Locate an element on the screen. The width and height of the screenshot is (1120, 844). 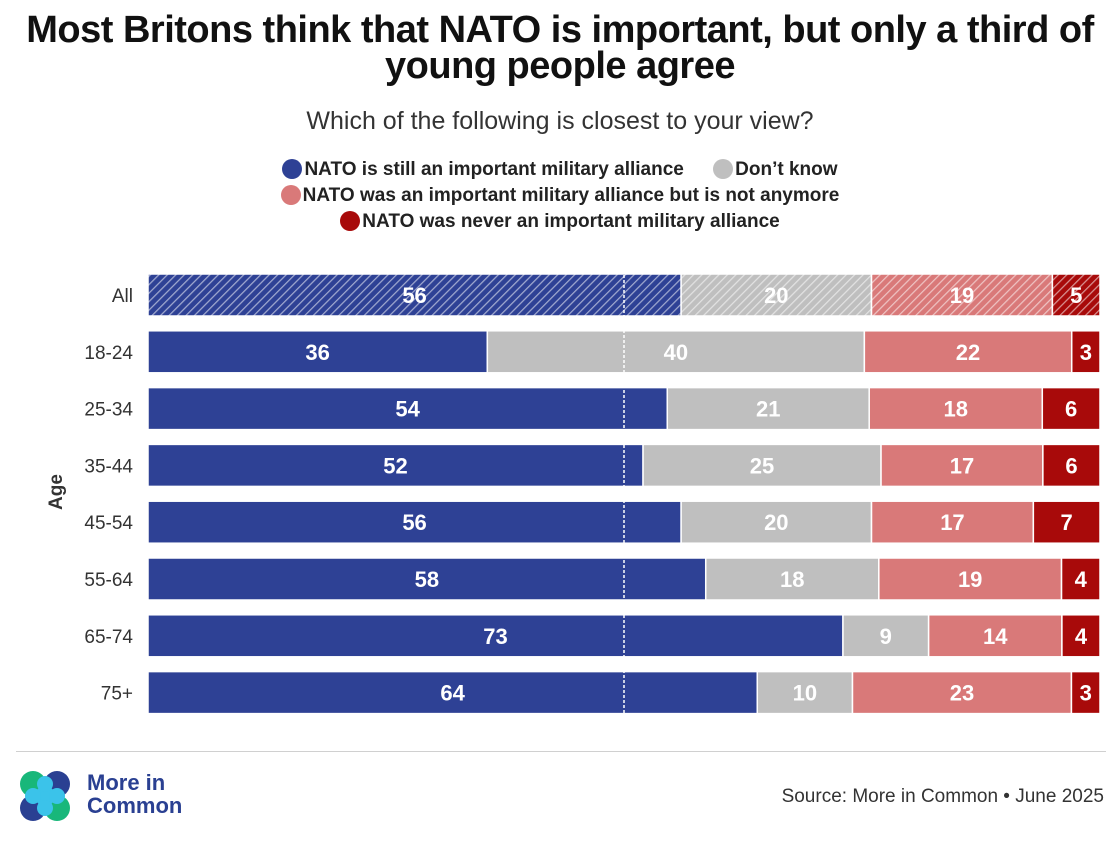
data-label-65-74-series-4: 4 is located at coordinates (1081, 636).